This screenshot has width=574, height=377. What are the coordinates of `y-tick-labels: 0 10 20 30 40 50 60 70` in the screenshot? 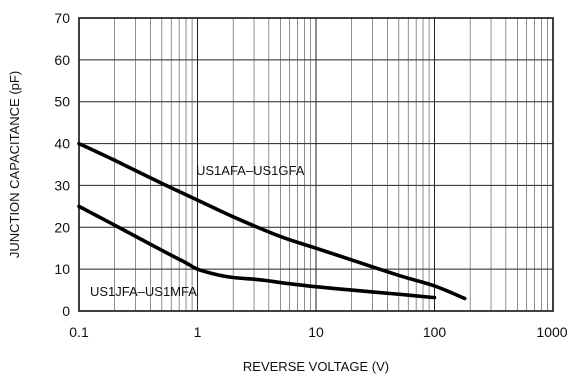 It's located at (62, 164).